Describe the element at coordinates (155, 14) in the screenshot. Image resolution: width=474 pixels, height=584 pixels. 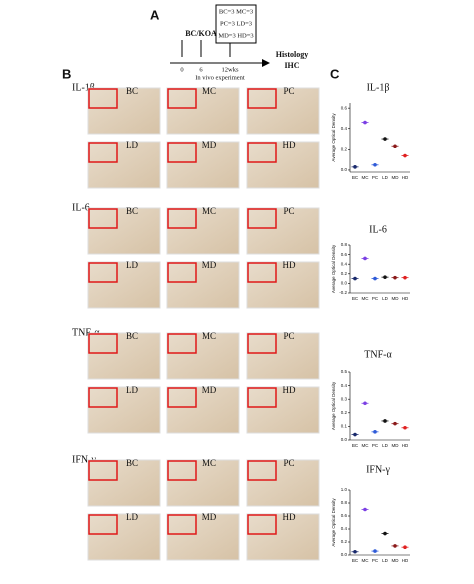
I see `panel-letter: A` at that location.